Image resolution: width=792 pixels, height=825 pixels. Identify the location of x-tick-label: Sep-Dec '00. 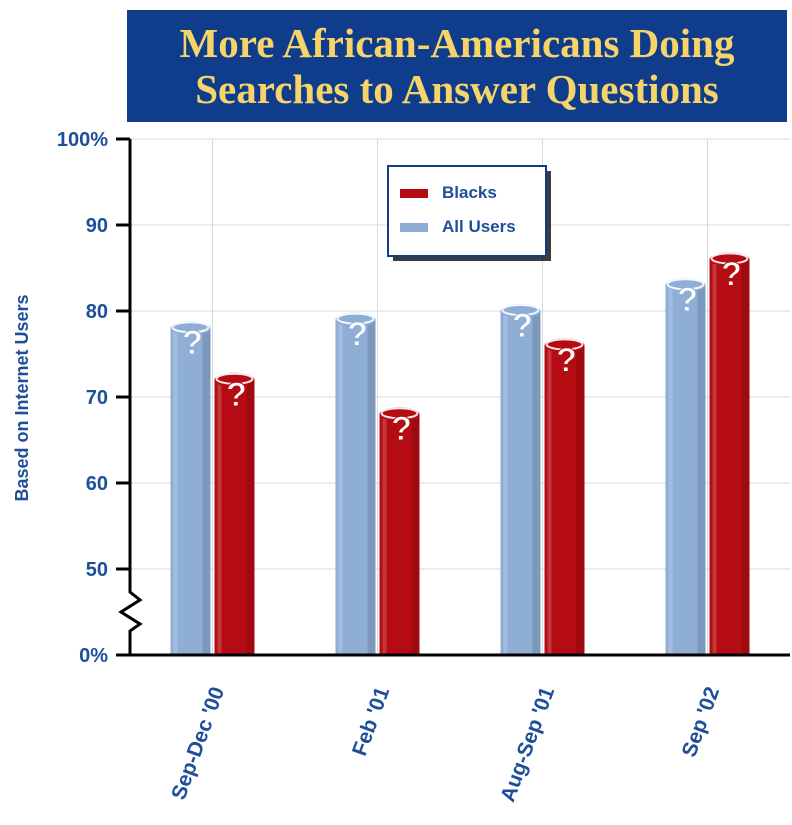
(198, 743).